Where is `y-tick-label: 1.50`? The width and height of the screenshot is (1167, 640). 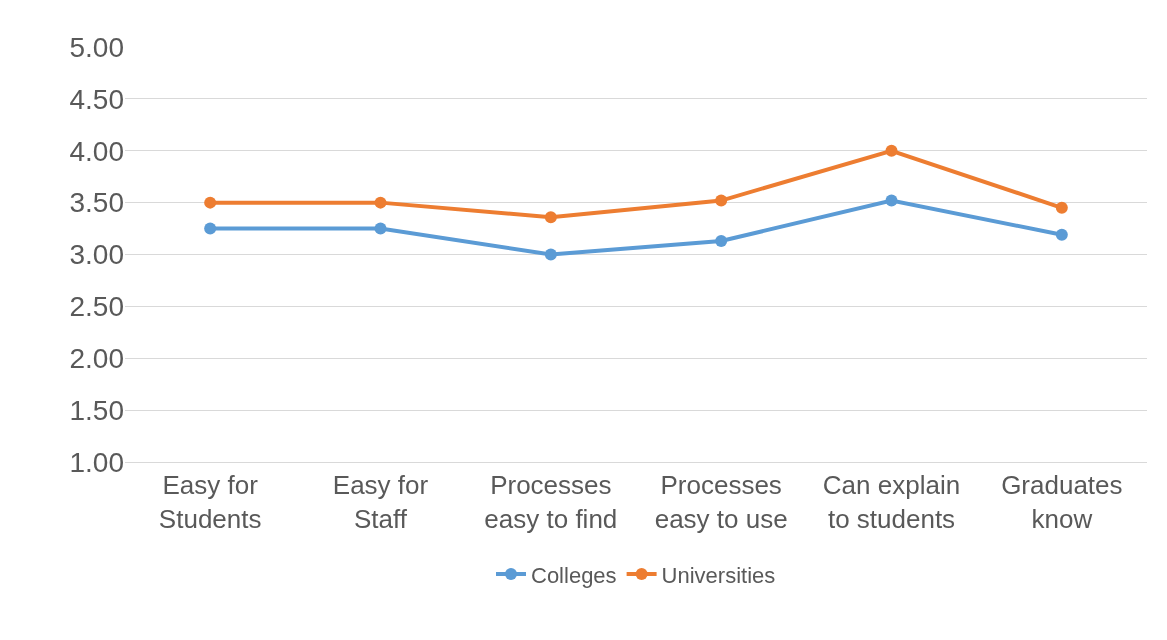 y-tick-label: 1.50 is located at coordinates (96, 410).